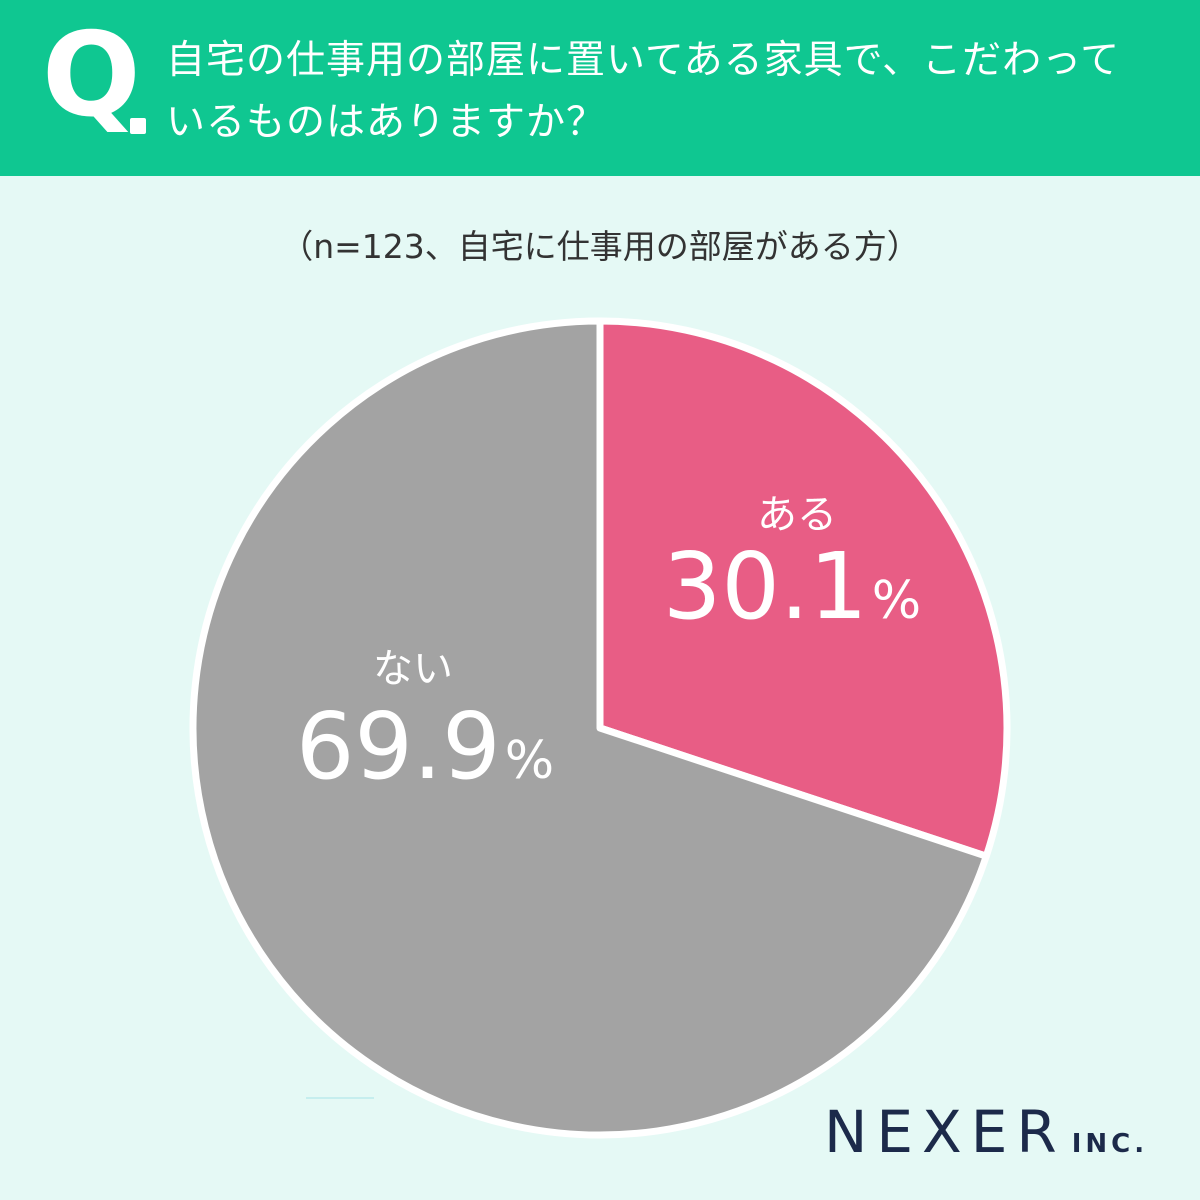 The height and width of the screenshot is (1200, 1200). I want to click on sample-note: （n=123、自宅に仕事用の部屋がある方）, so click(600, 246).